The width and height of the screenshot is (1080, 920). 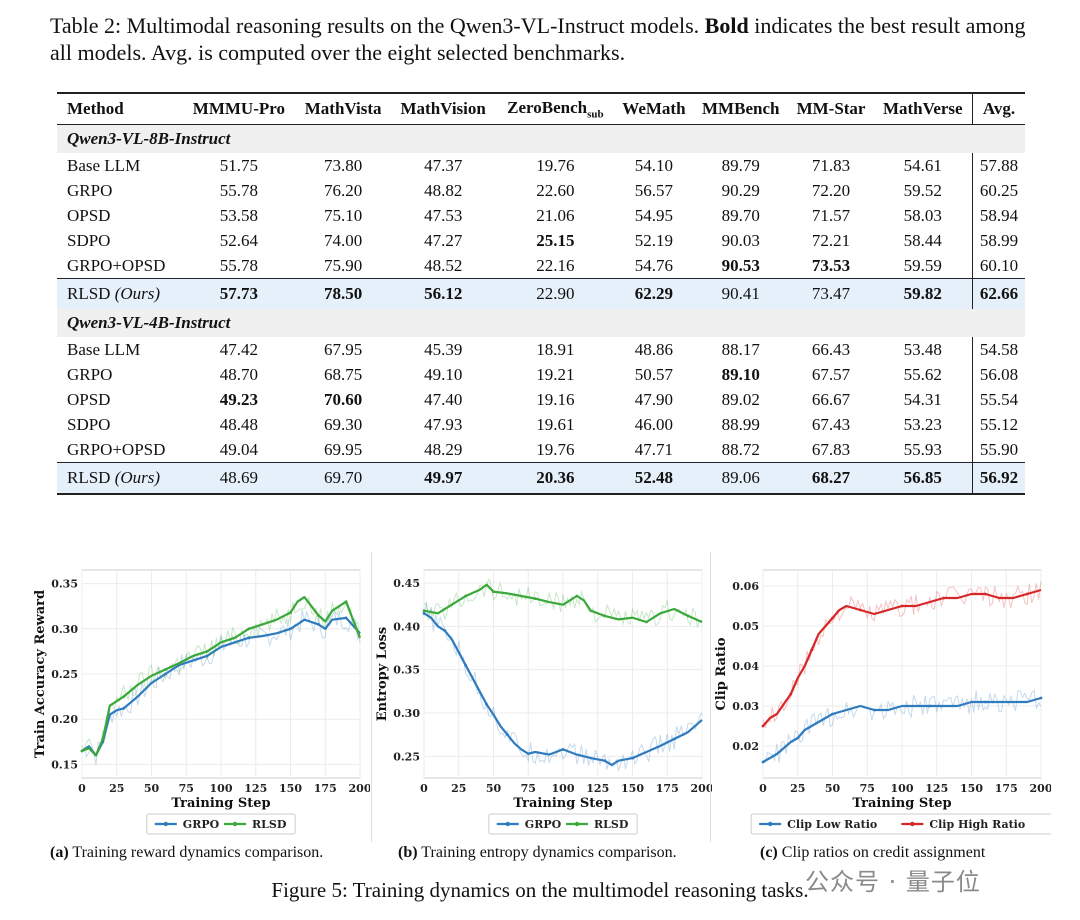 What do you see at coordinates (443, 215) in the screenshot?
I see `value-cell: 47.53` at bounding box center [443, 215].